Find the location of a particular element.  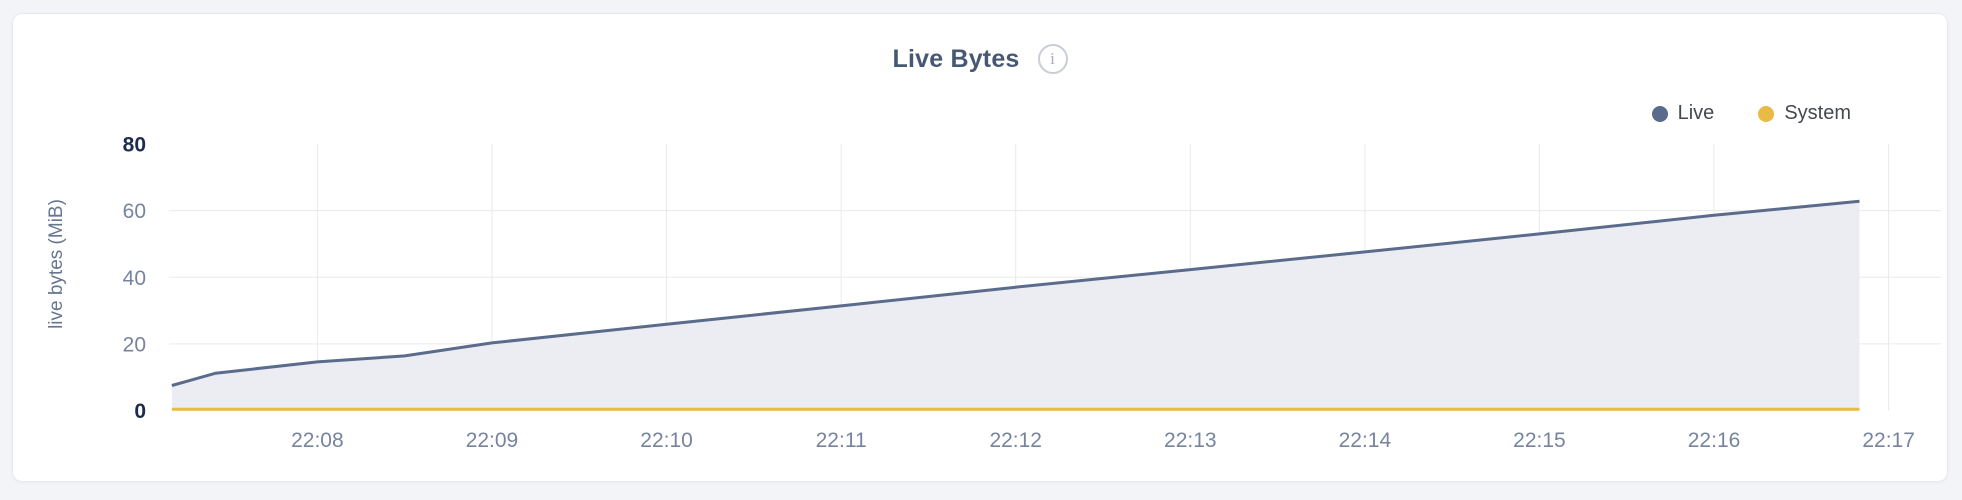

x-tick-label: 22:09 is located at coordinates (492, 440).